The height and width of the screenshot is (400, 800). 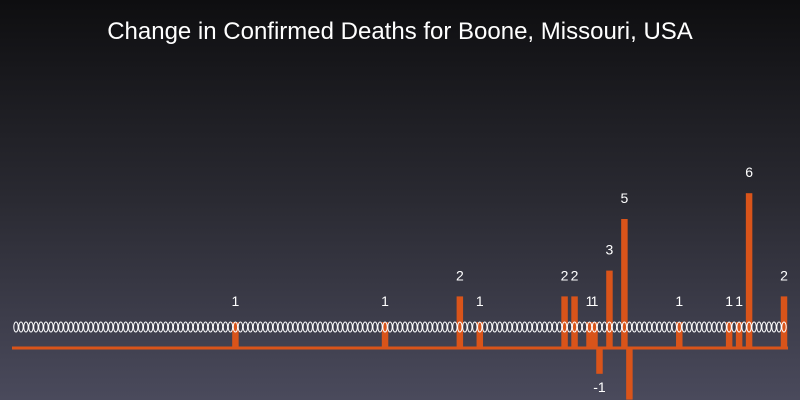 What do you see at coordinates (599, 387) in the screenshot?
I see `data-label: -1` at bounding box center [599, 387].